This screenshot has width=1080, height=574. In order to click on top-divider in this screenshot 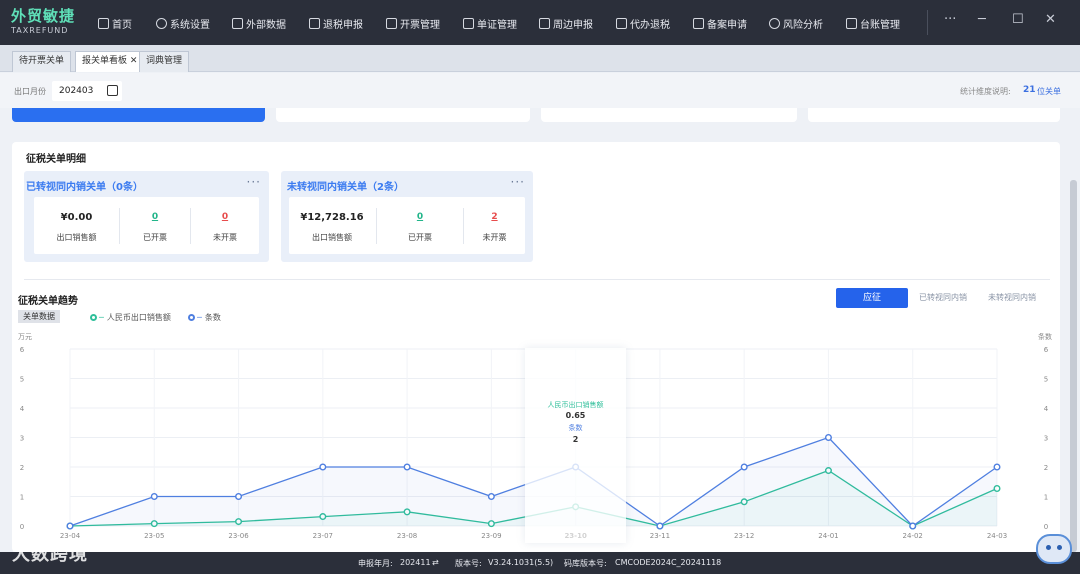, I will do `click(927, 22)`.